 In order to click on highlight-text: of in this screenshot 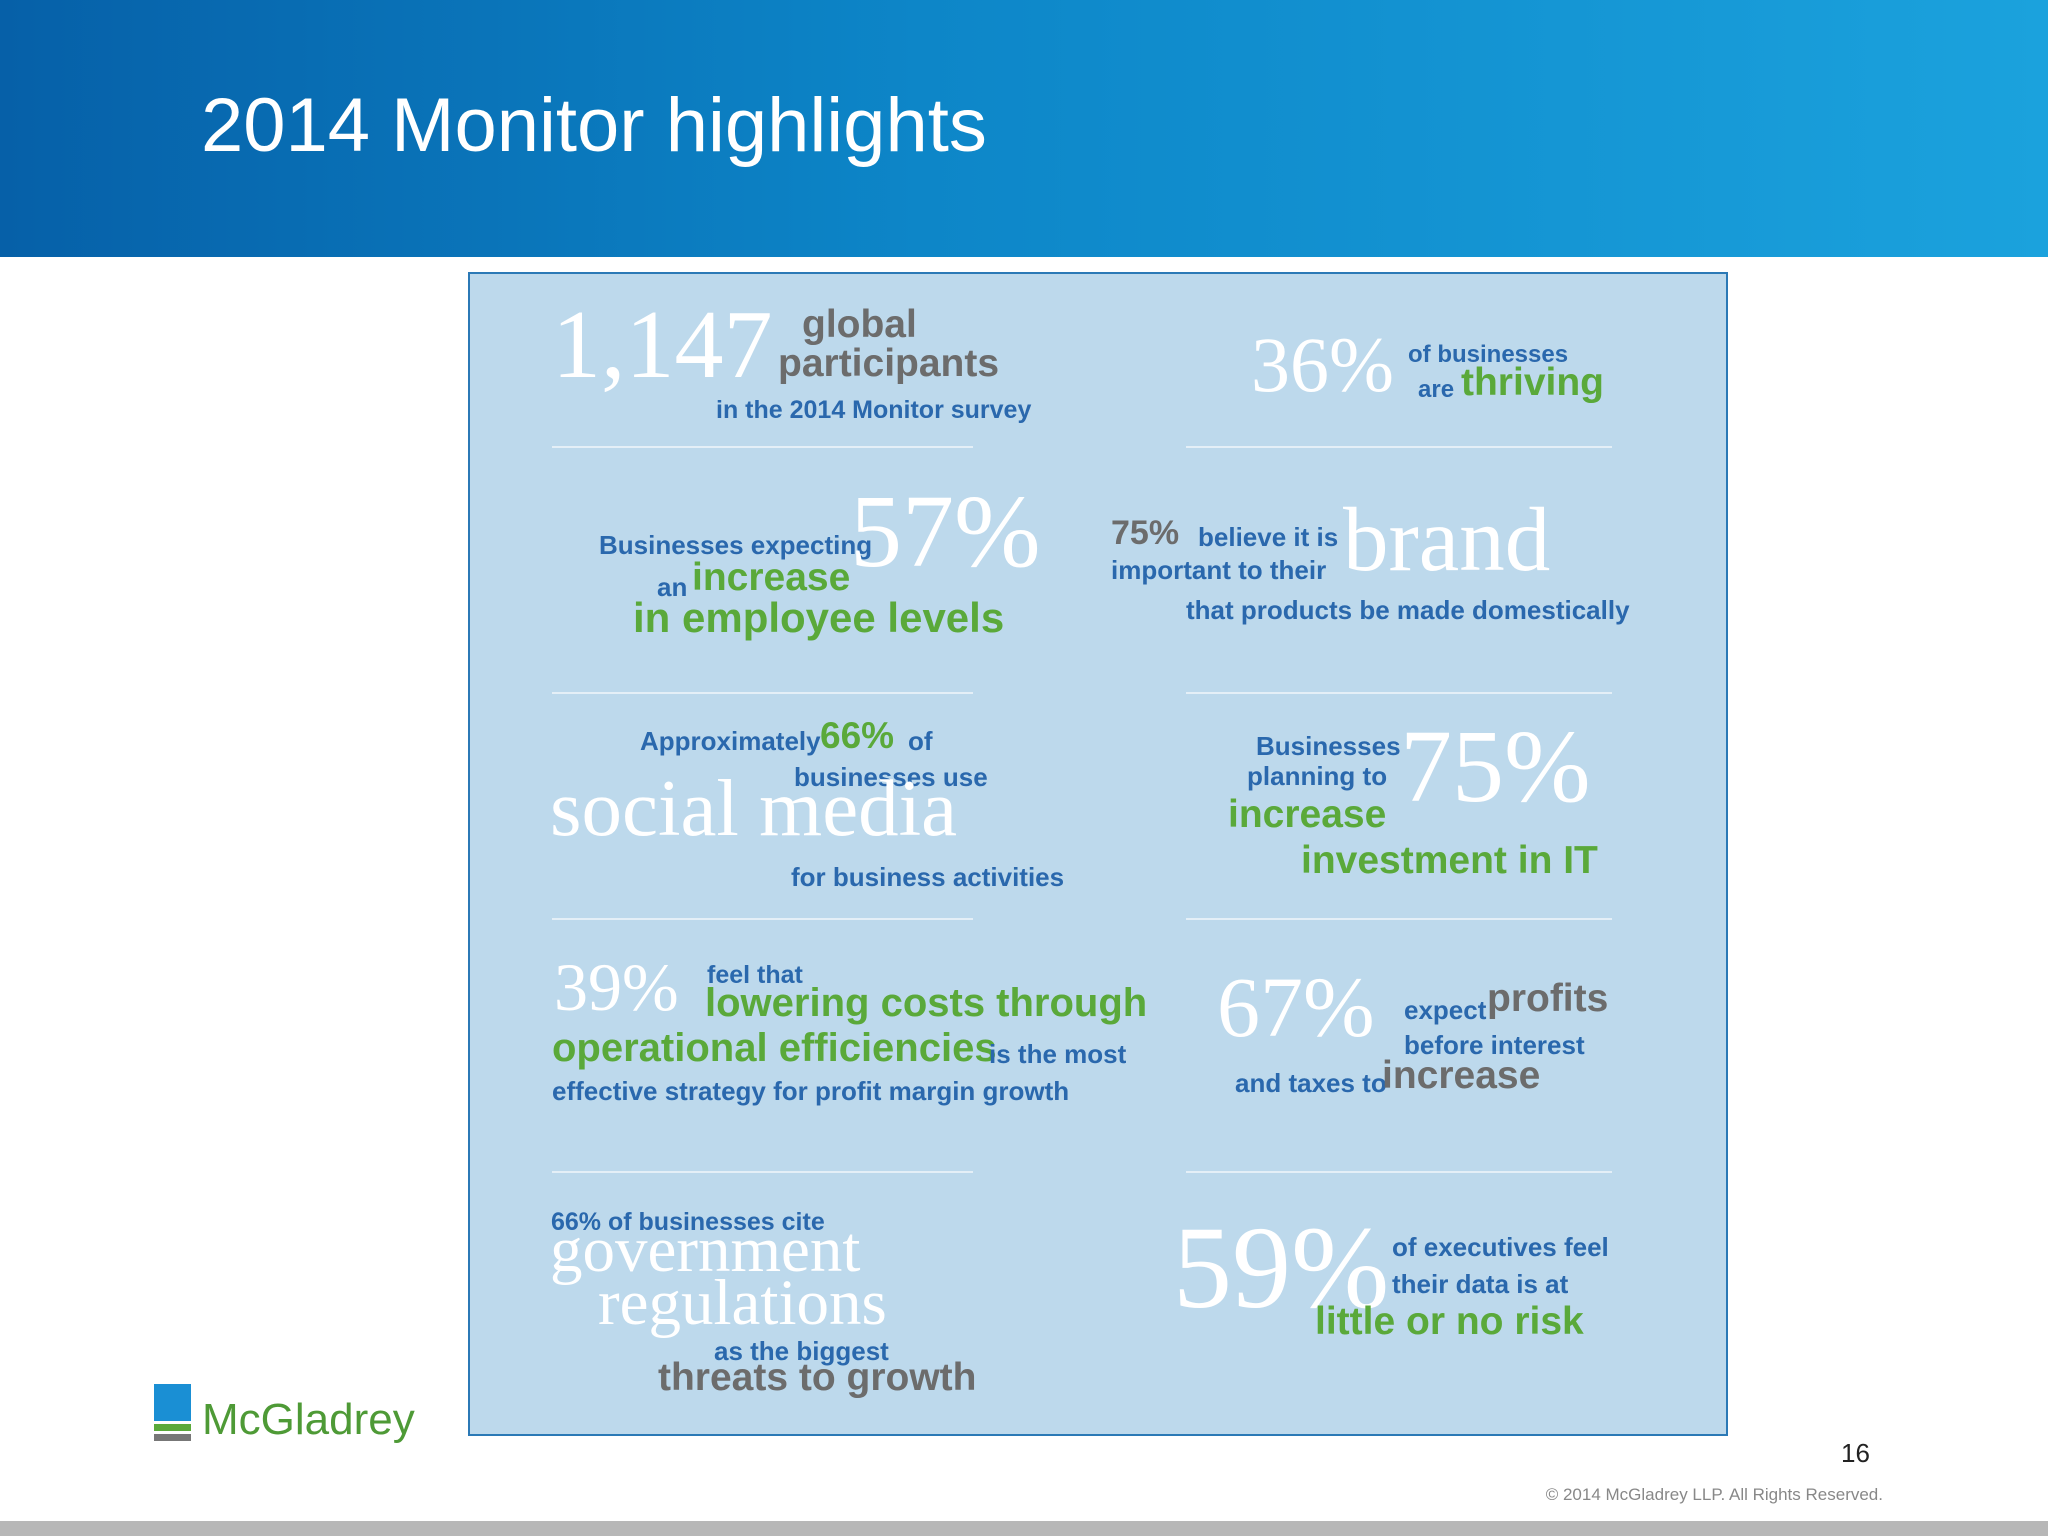, I will do `click(920, 741)`.